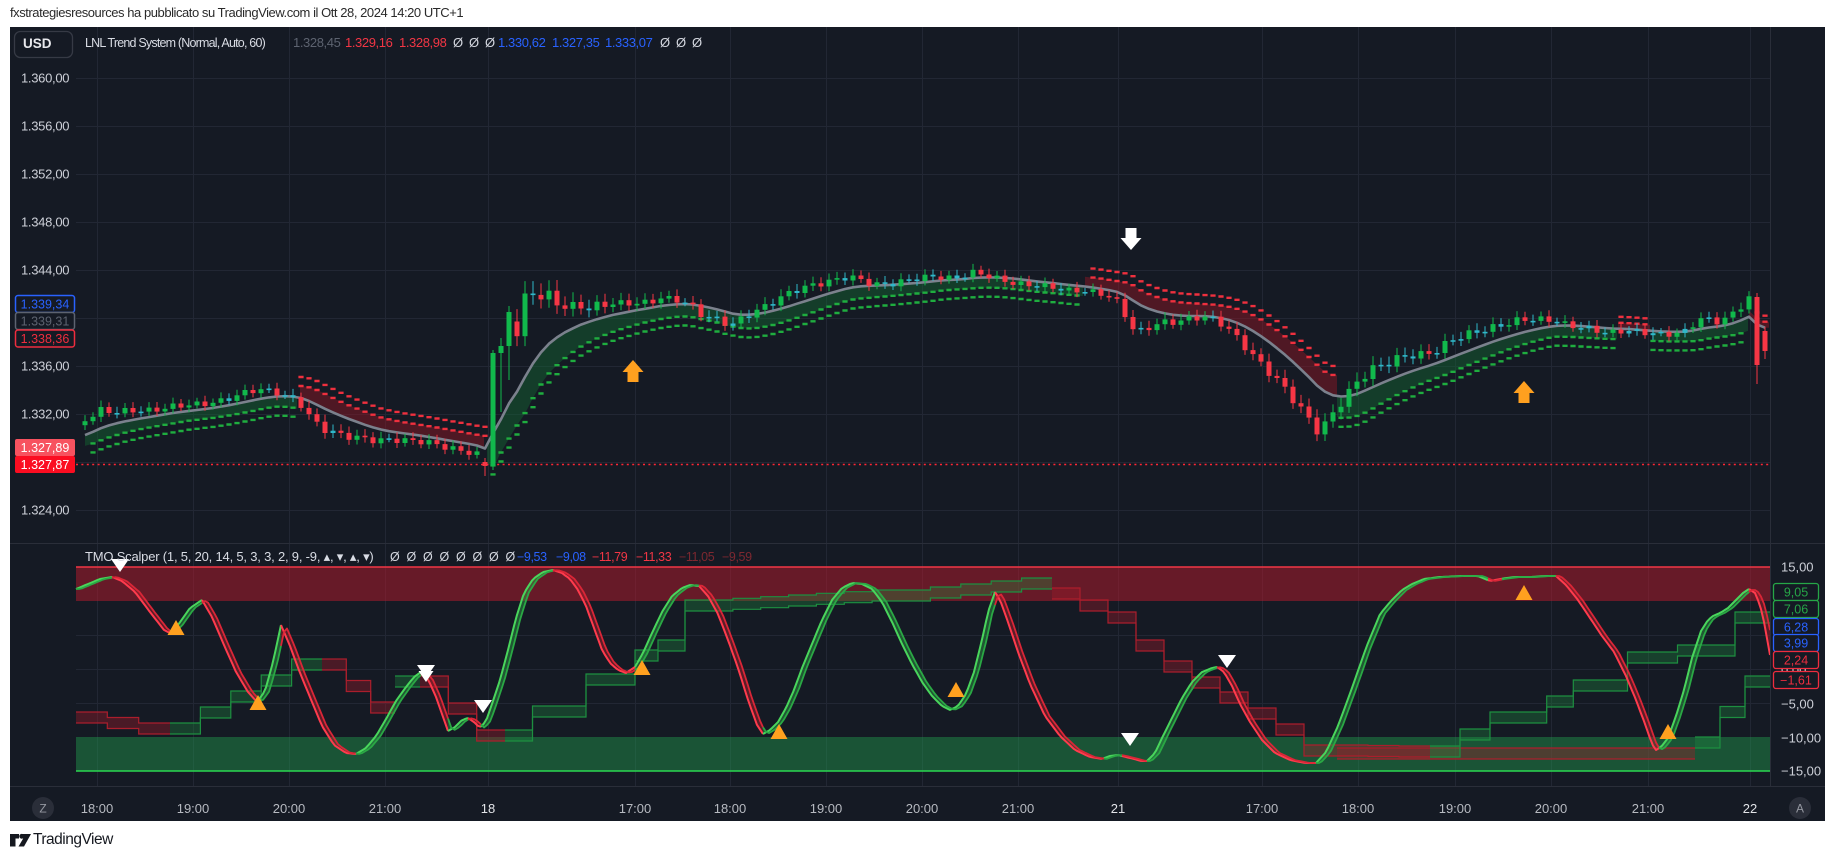  What do you see at coordinates (1796, 593) in the screenshot?
I see `svg-text: 9,05` at bounding box center [1796, 593].